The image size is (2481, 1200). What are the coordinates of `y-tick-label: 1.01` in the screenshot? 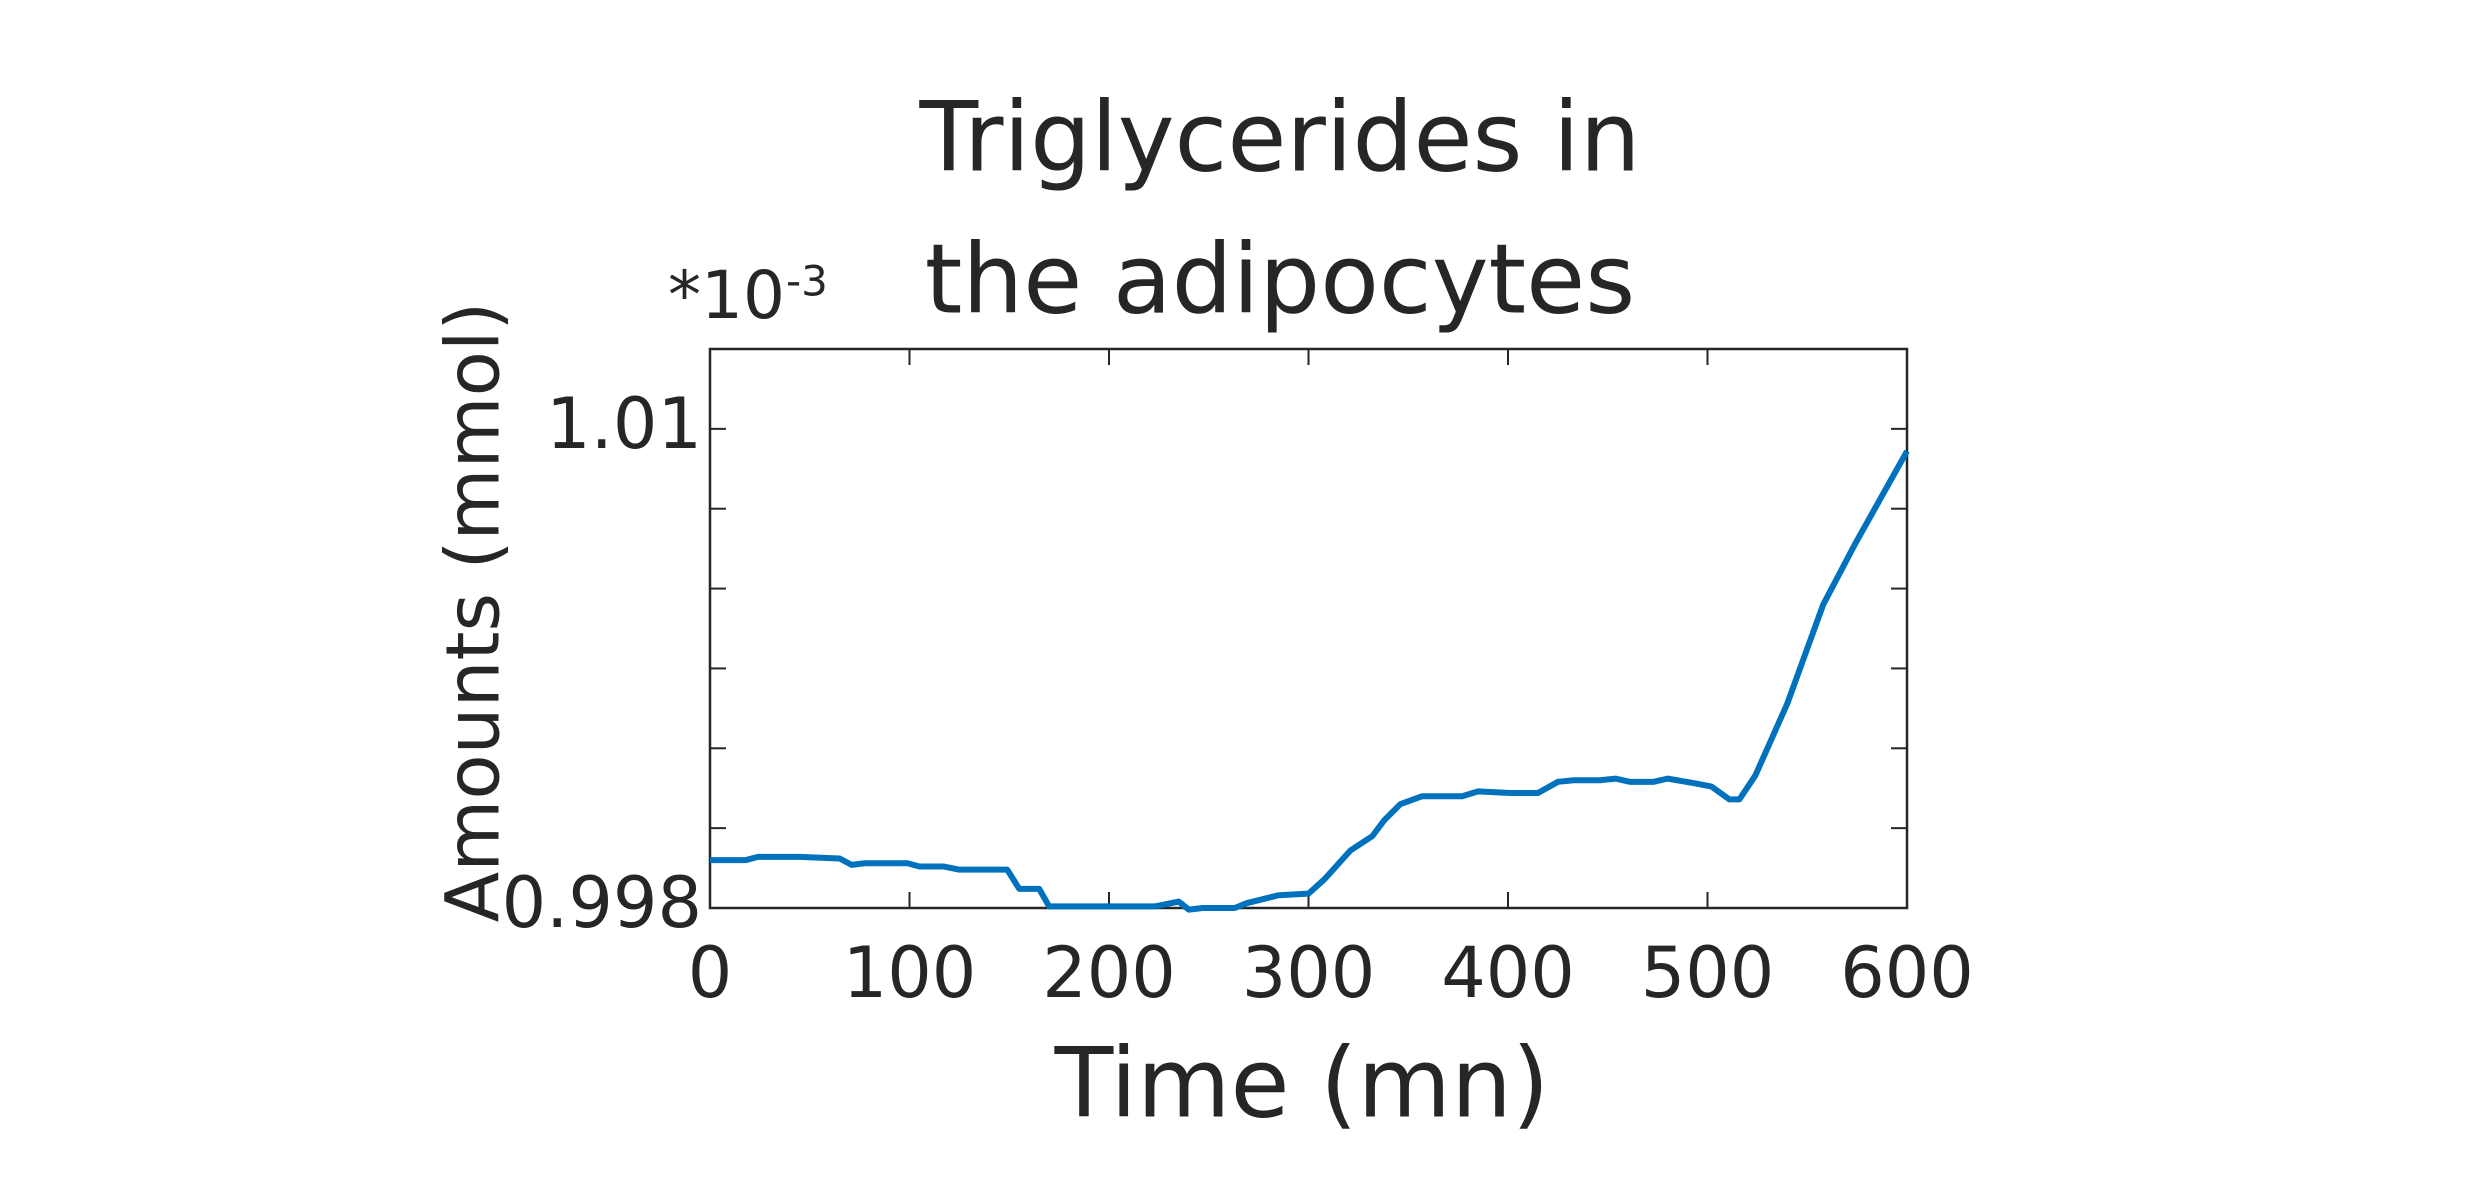 It's located at (624, 424).